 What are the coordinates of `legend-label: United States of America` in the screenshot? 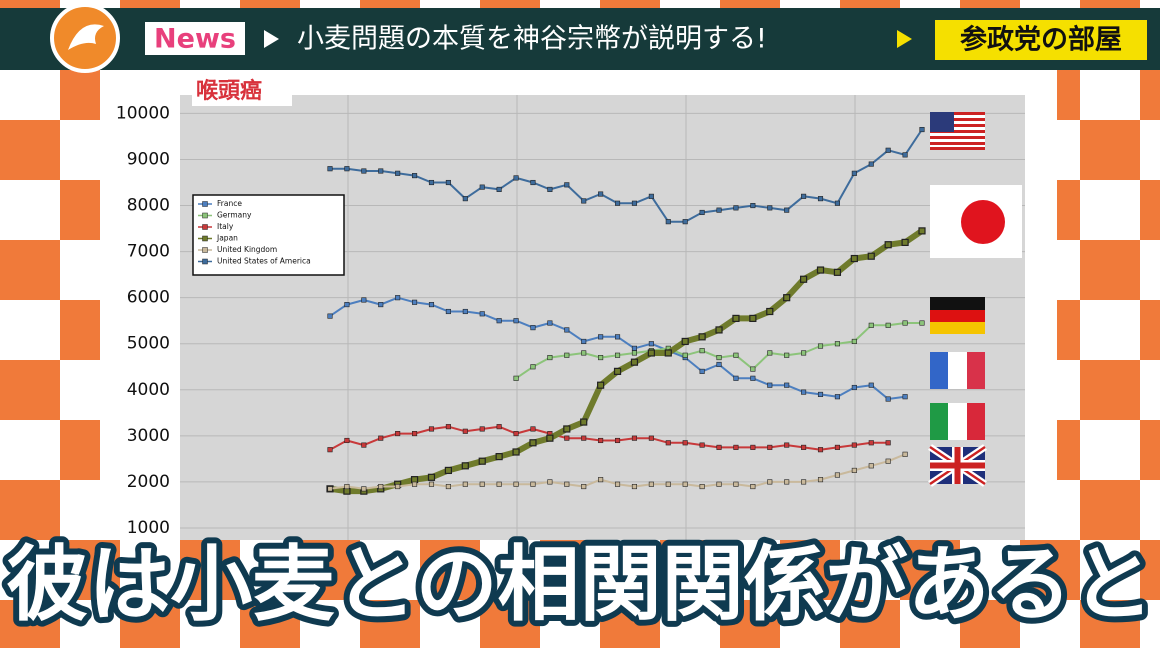 It's located at (264, 261).